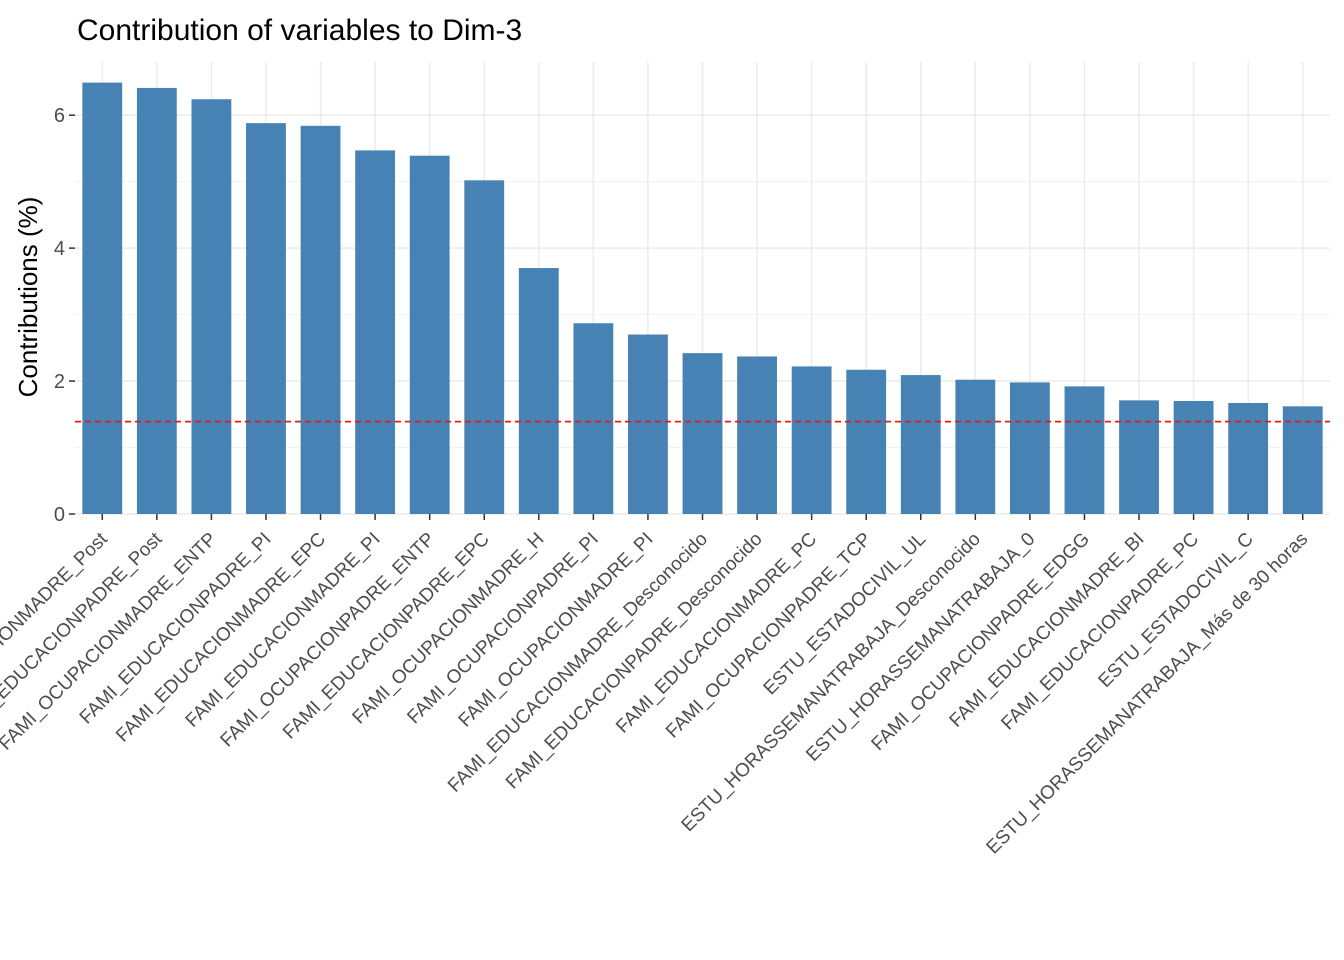 Image resolution: width=1344 pixels, height=960 pixels. I want to click on y-axis-label: Contributions (%), so click(28, 297).